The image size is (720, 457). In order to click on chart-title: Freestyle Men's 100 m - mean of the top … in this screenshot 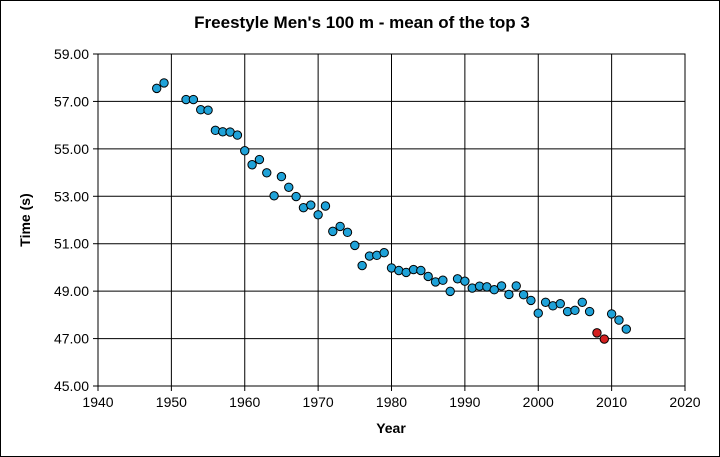, I will do `click(362, 22)`.